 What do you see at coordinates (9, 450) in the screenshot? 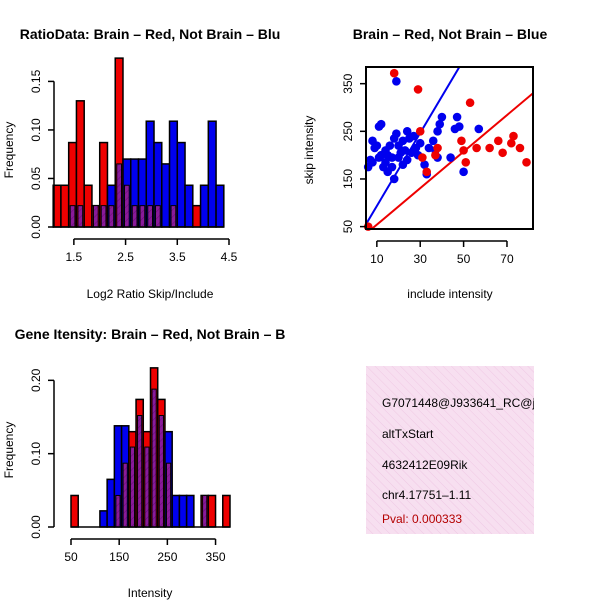
I see `gene-ylabel: Frequency` at bounding box center [9, 450].